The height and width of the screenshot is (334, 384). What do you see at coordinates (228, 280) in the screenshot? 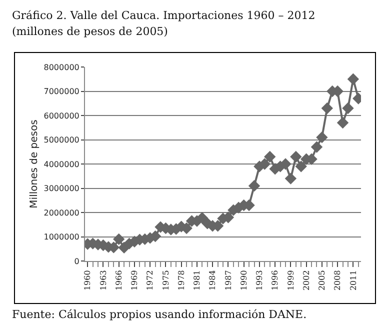
I see `x-tick-label: 1987` at bounding box center [228, 280].